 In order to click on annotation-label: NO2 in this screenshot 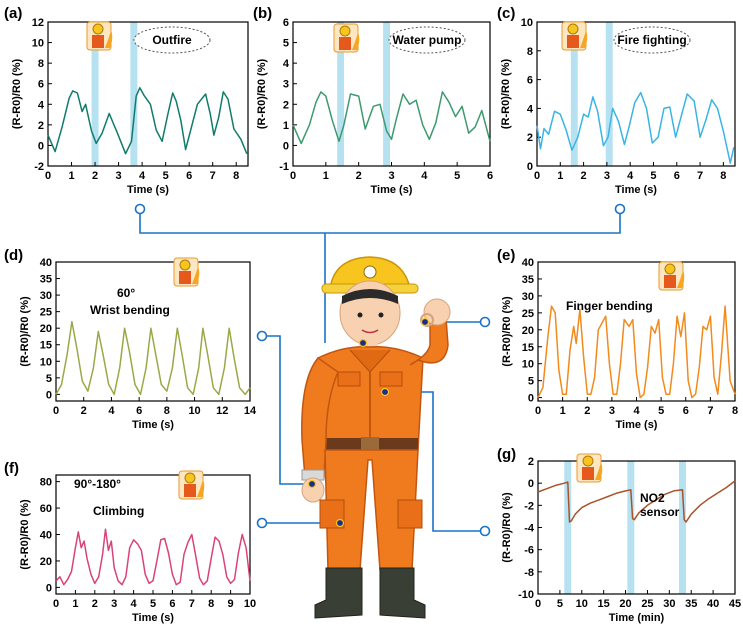, I will do `click(652, 498)`.